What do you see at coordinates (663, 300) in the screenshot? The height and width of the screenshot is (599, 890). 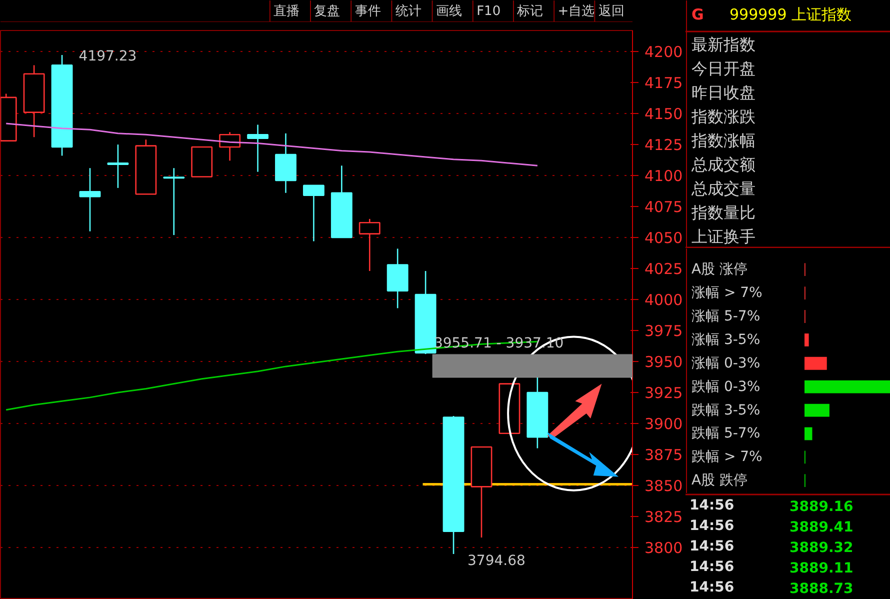 I see `y-tick-label: 4000` at bounding box center [663, 300].